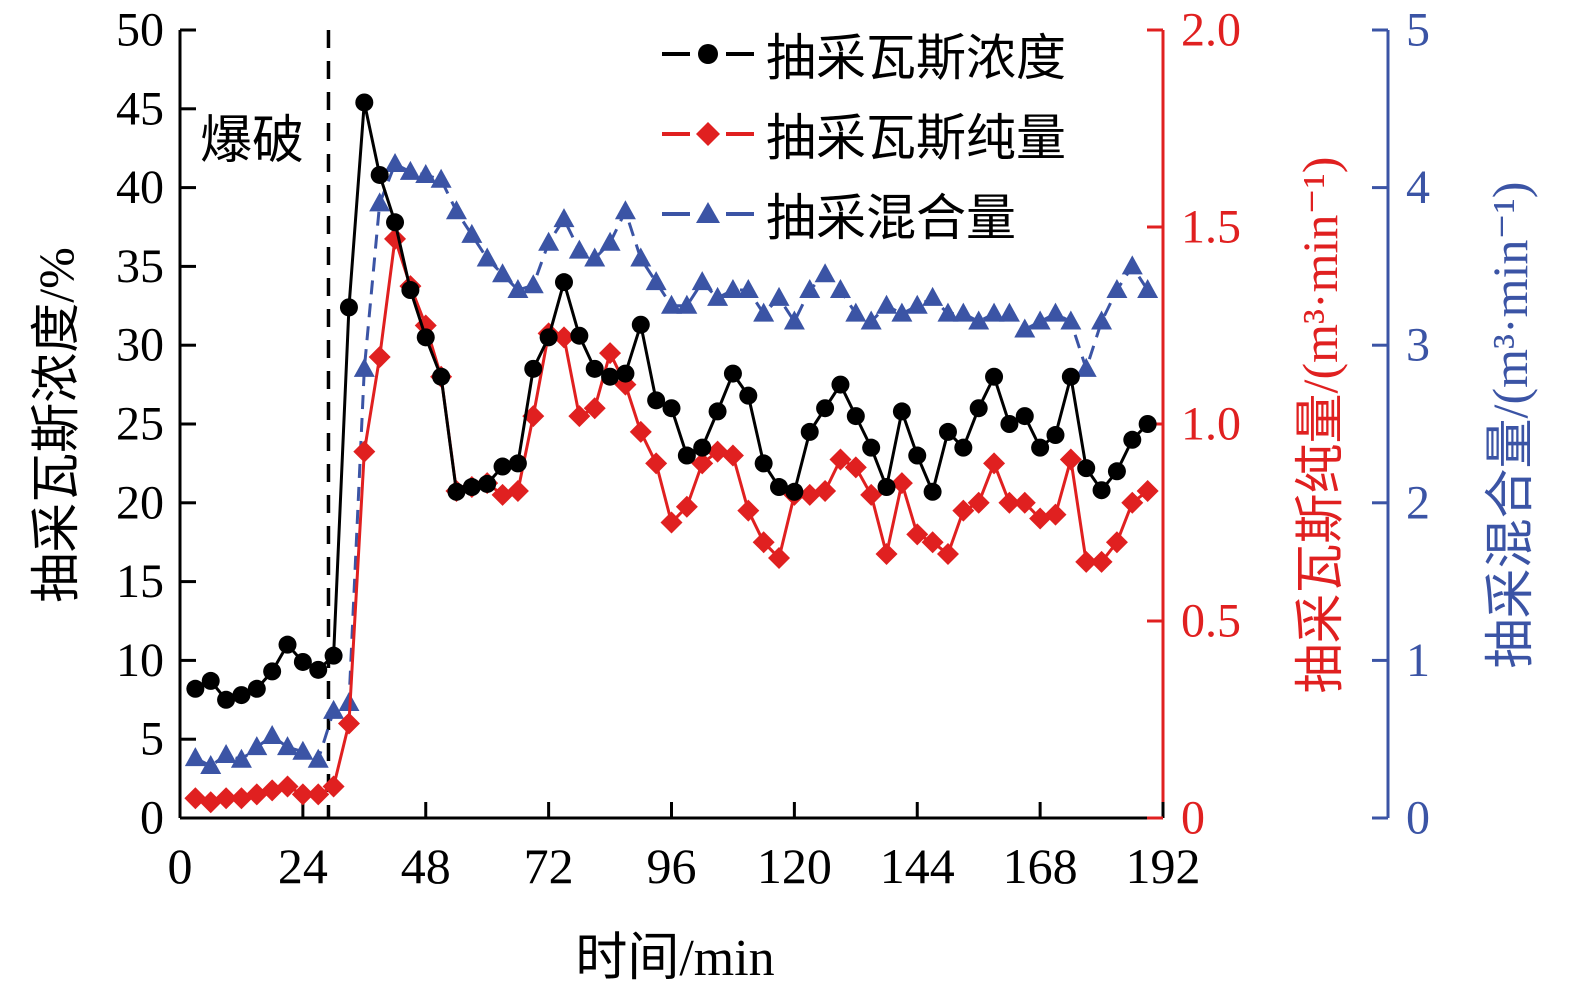 Image resolution: width=1575 pixels, height=987 pixels. I want to click on svg-text: 0.5, so click(1211, 621).